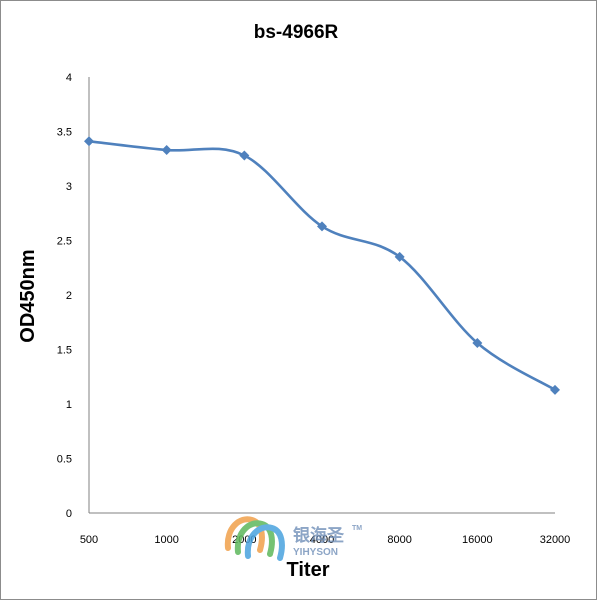 Image resolution: width=597 pixels, height=600 pixels. Describe the element at coordinates (64, 351) in the screenshot. I see `y-tick-label: 1.5` at that location.